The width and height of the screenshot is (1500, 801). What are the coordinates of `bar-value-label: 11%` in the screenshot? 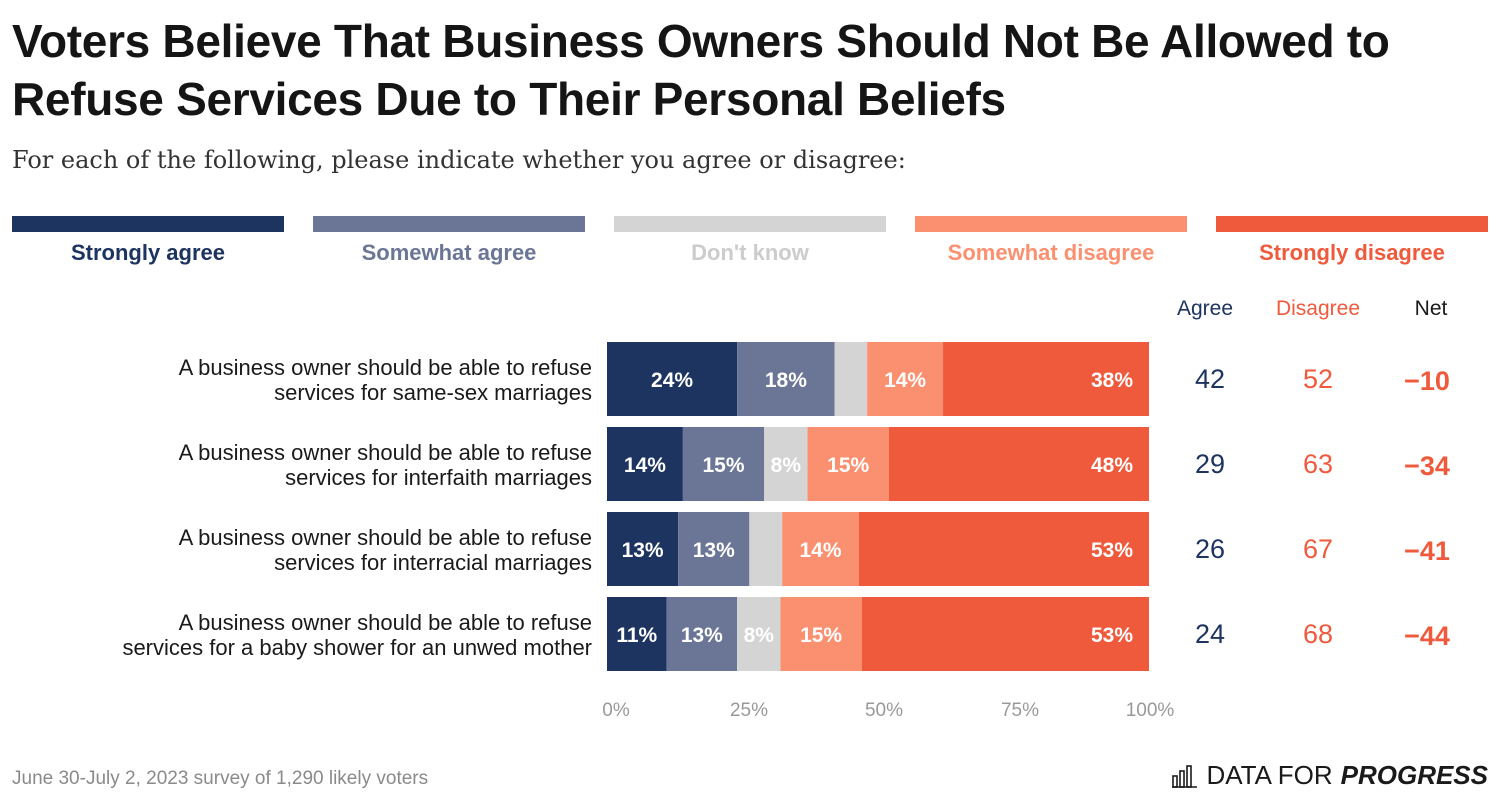 It's located at (636, 635).